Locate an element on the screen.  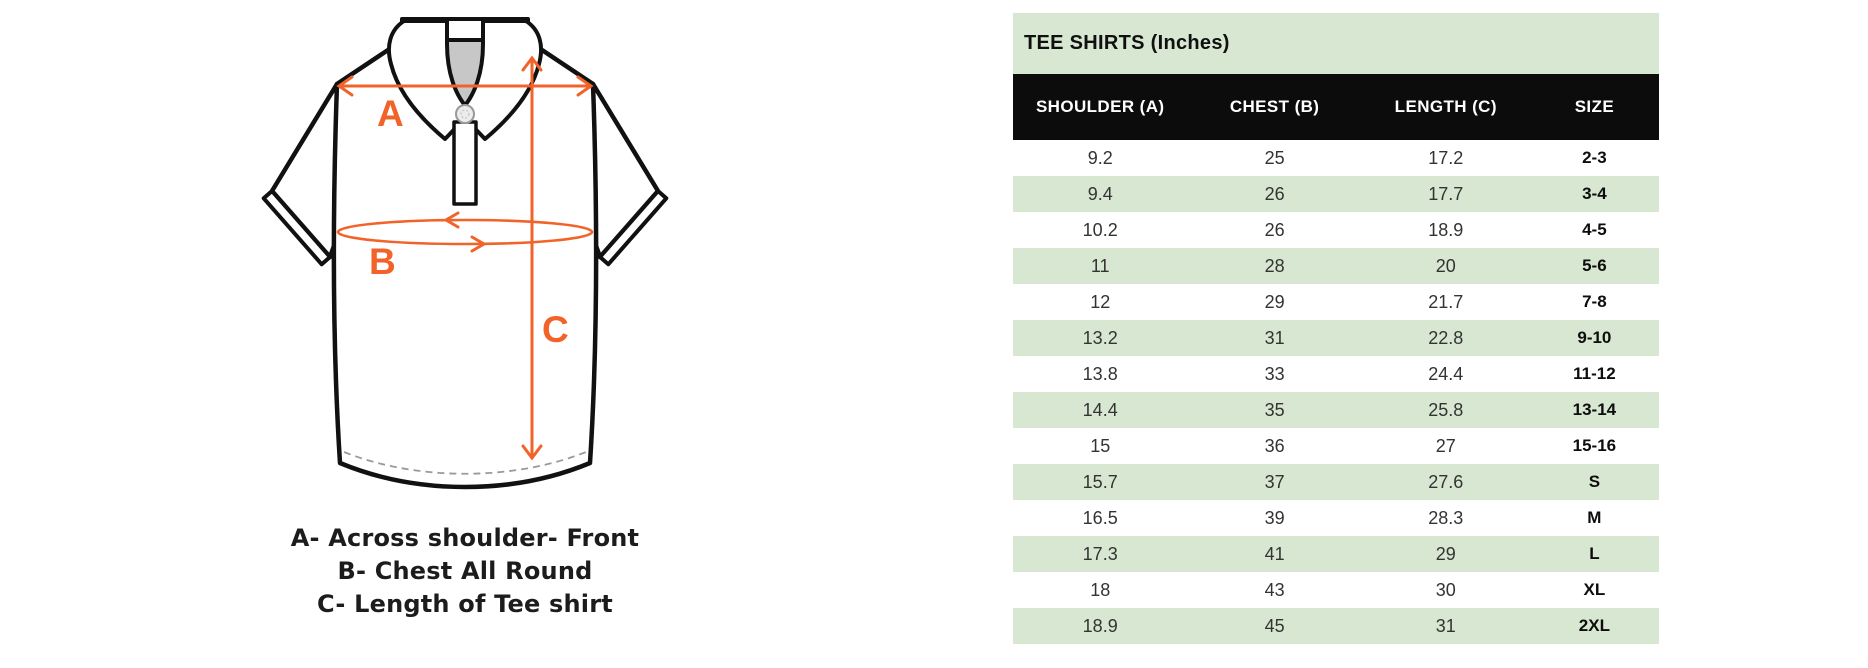
cell-size: 7-8 is located at coordinates (1594, 301).